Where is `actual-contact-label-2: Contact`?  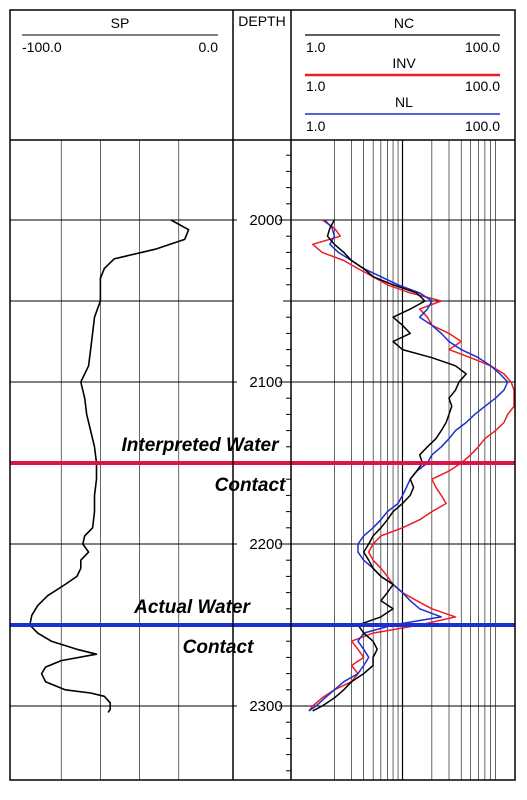 actual-contact-label-2: Contact is located at coordinates (218, 647).